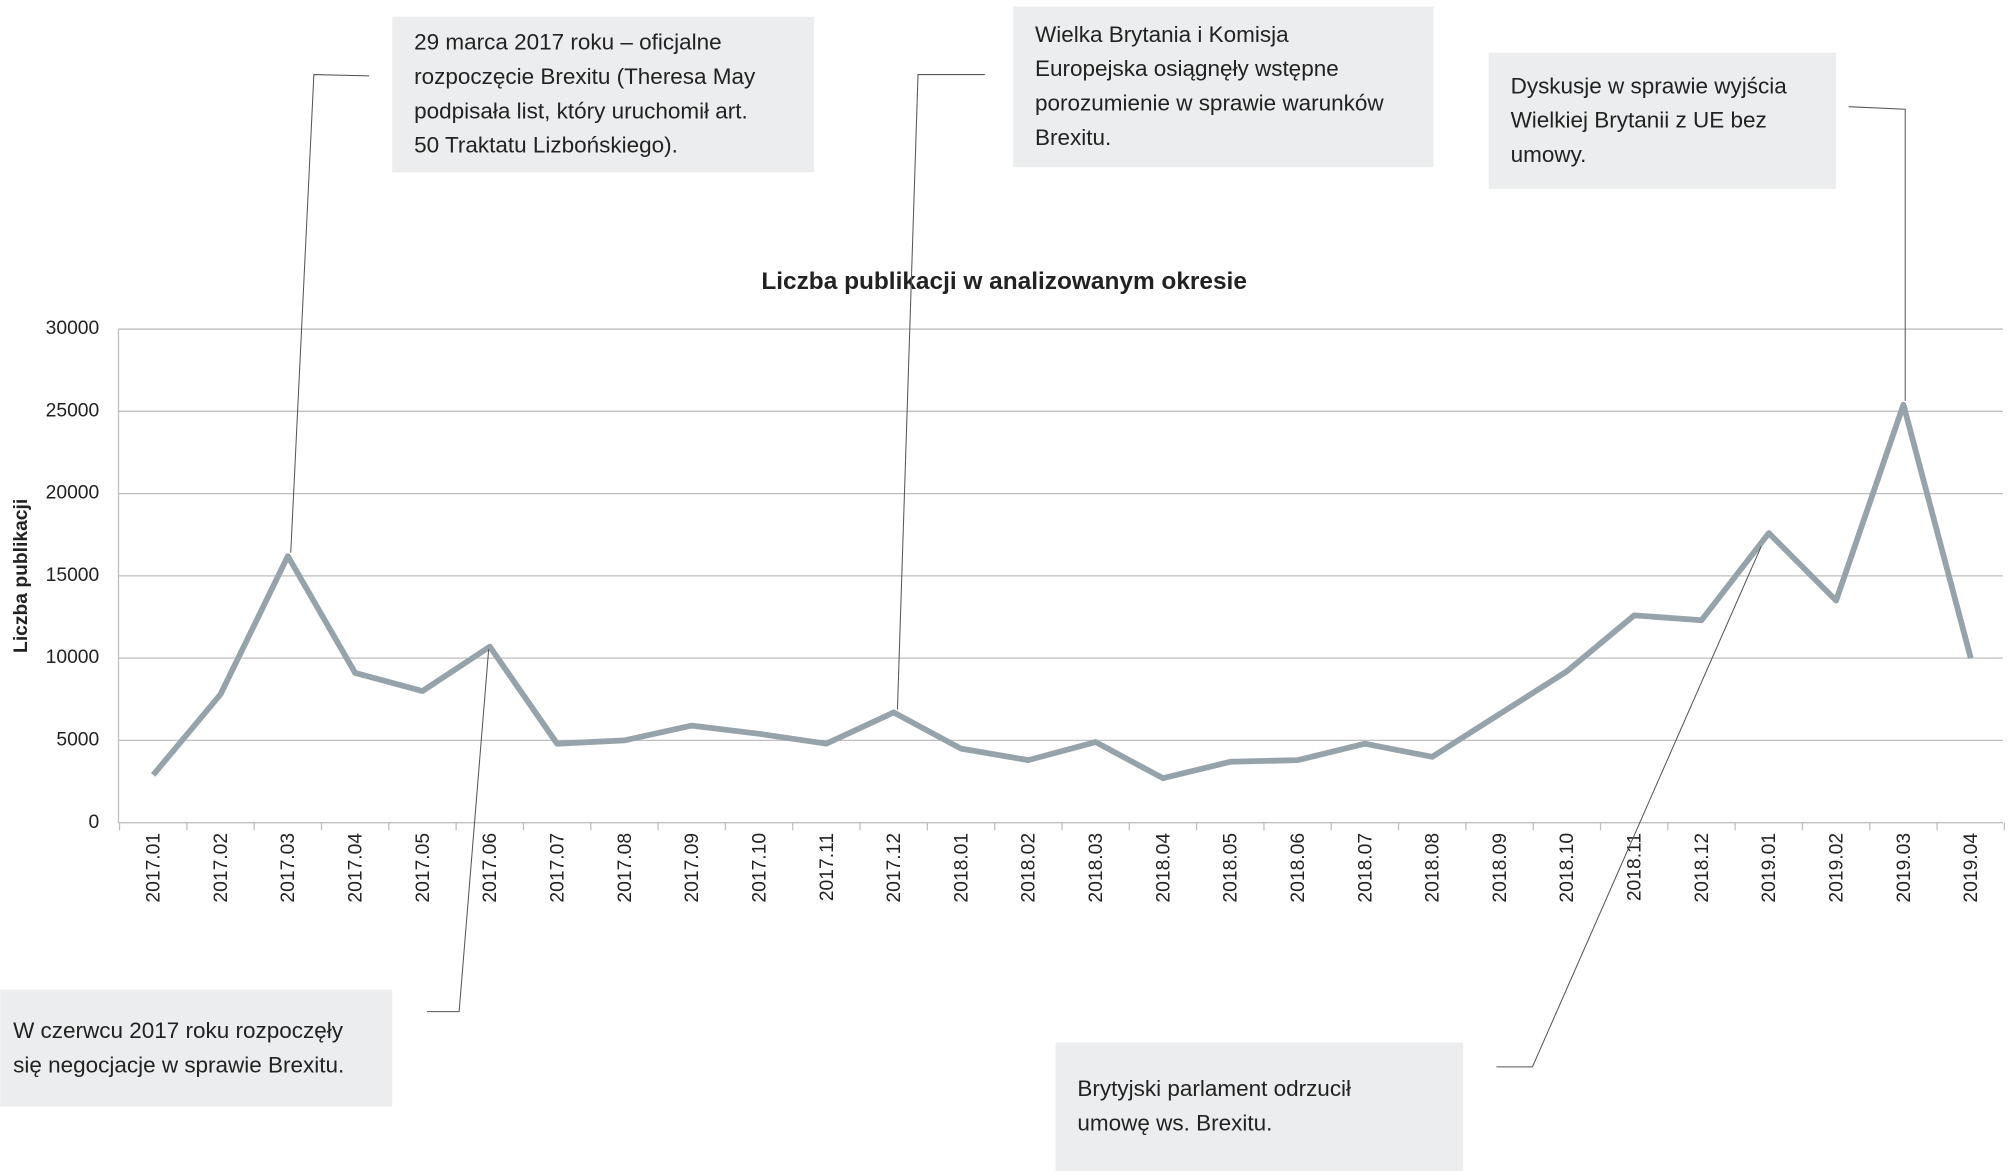 The width and height of the screenshot is (2016, 1171). Describe the element at coordinates (1769, 868) in the screenshot. I see `x-tick-label: 2019.01` at that location.